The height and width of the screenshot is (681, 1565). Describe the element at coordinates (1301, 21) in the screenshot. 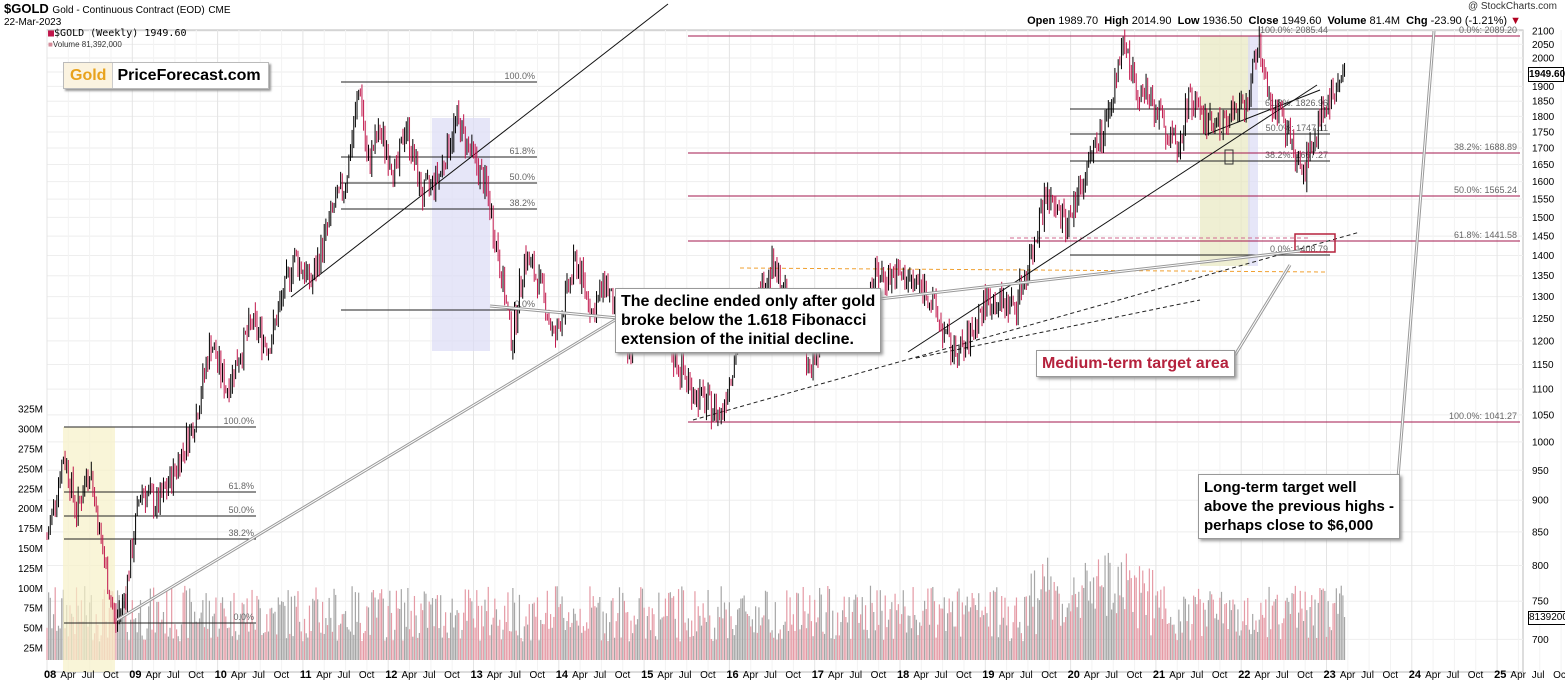

I see `close-value: 1949.60` at that location.